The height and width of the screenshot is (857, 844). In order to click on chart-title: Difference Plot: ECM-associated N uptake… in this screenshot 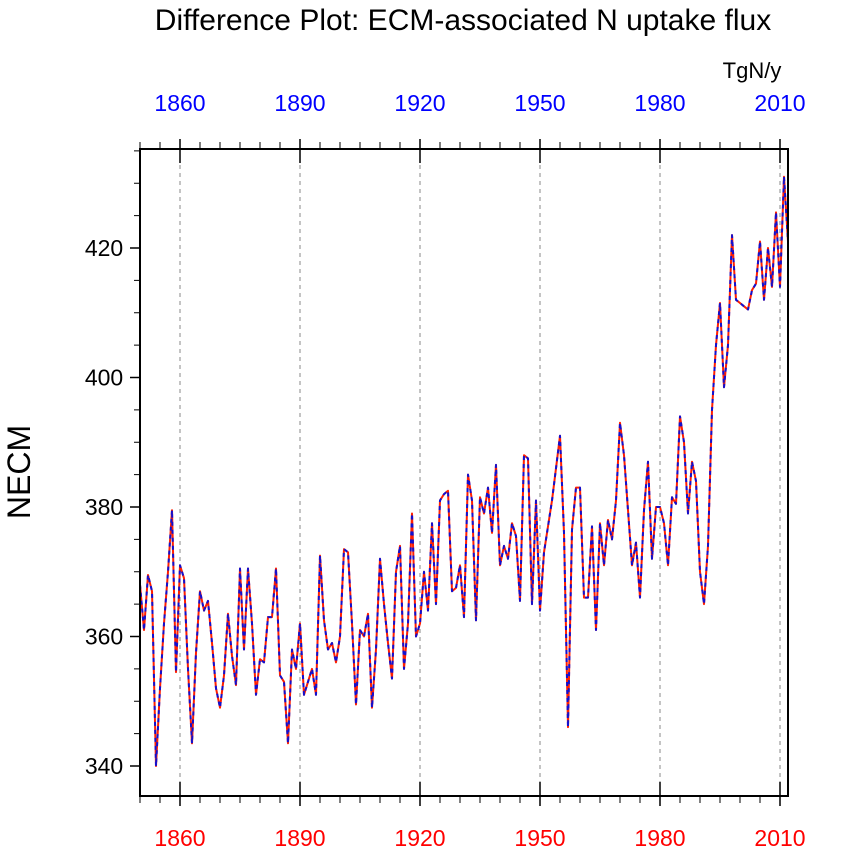, I will do `click(463, 20)`.